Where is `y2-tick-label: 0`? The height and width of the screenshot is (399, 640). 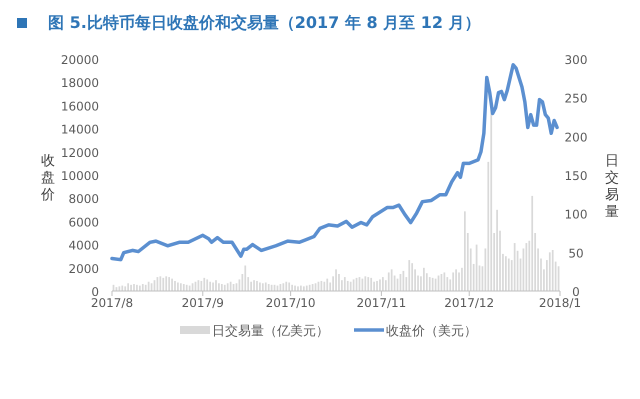 y2-tick-label: 0 is located at coordinates (576, 292).